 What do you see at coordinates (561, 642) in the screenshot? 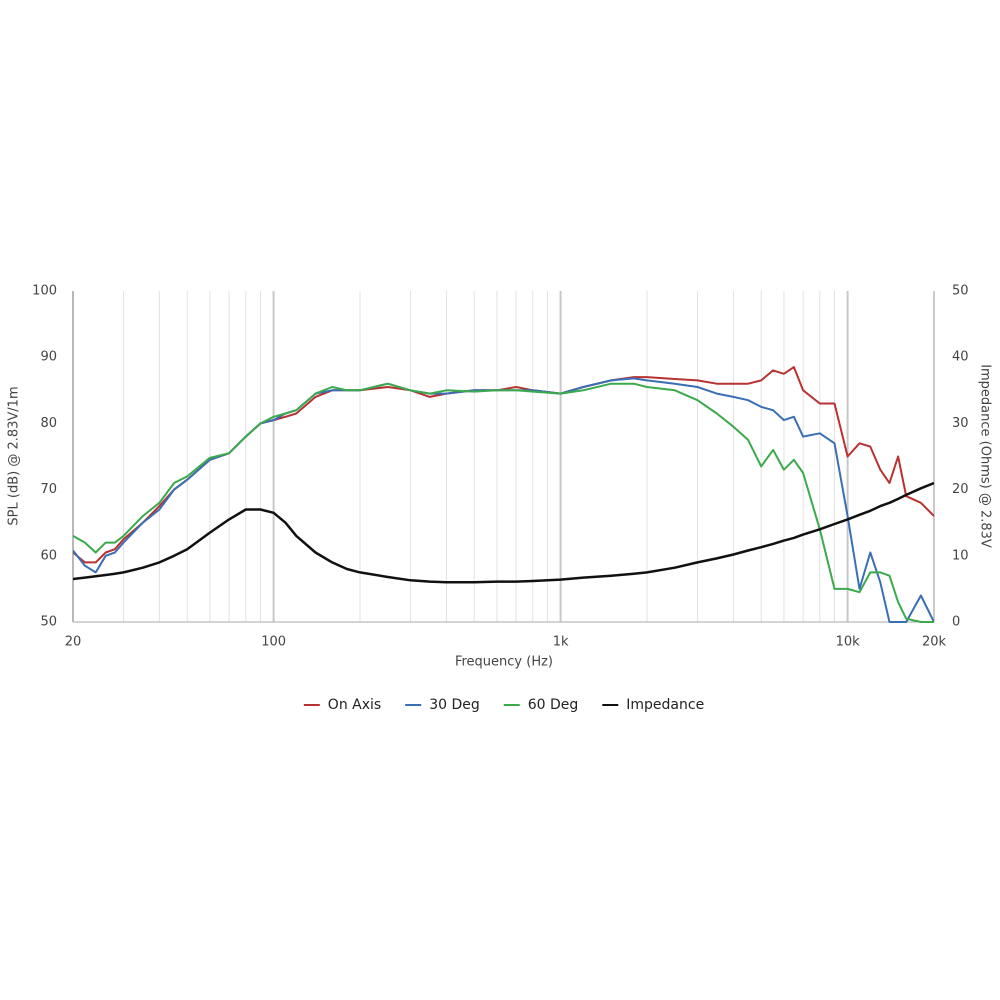
I see `x-tick-label: 1k` at bounding box center [561, 642].